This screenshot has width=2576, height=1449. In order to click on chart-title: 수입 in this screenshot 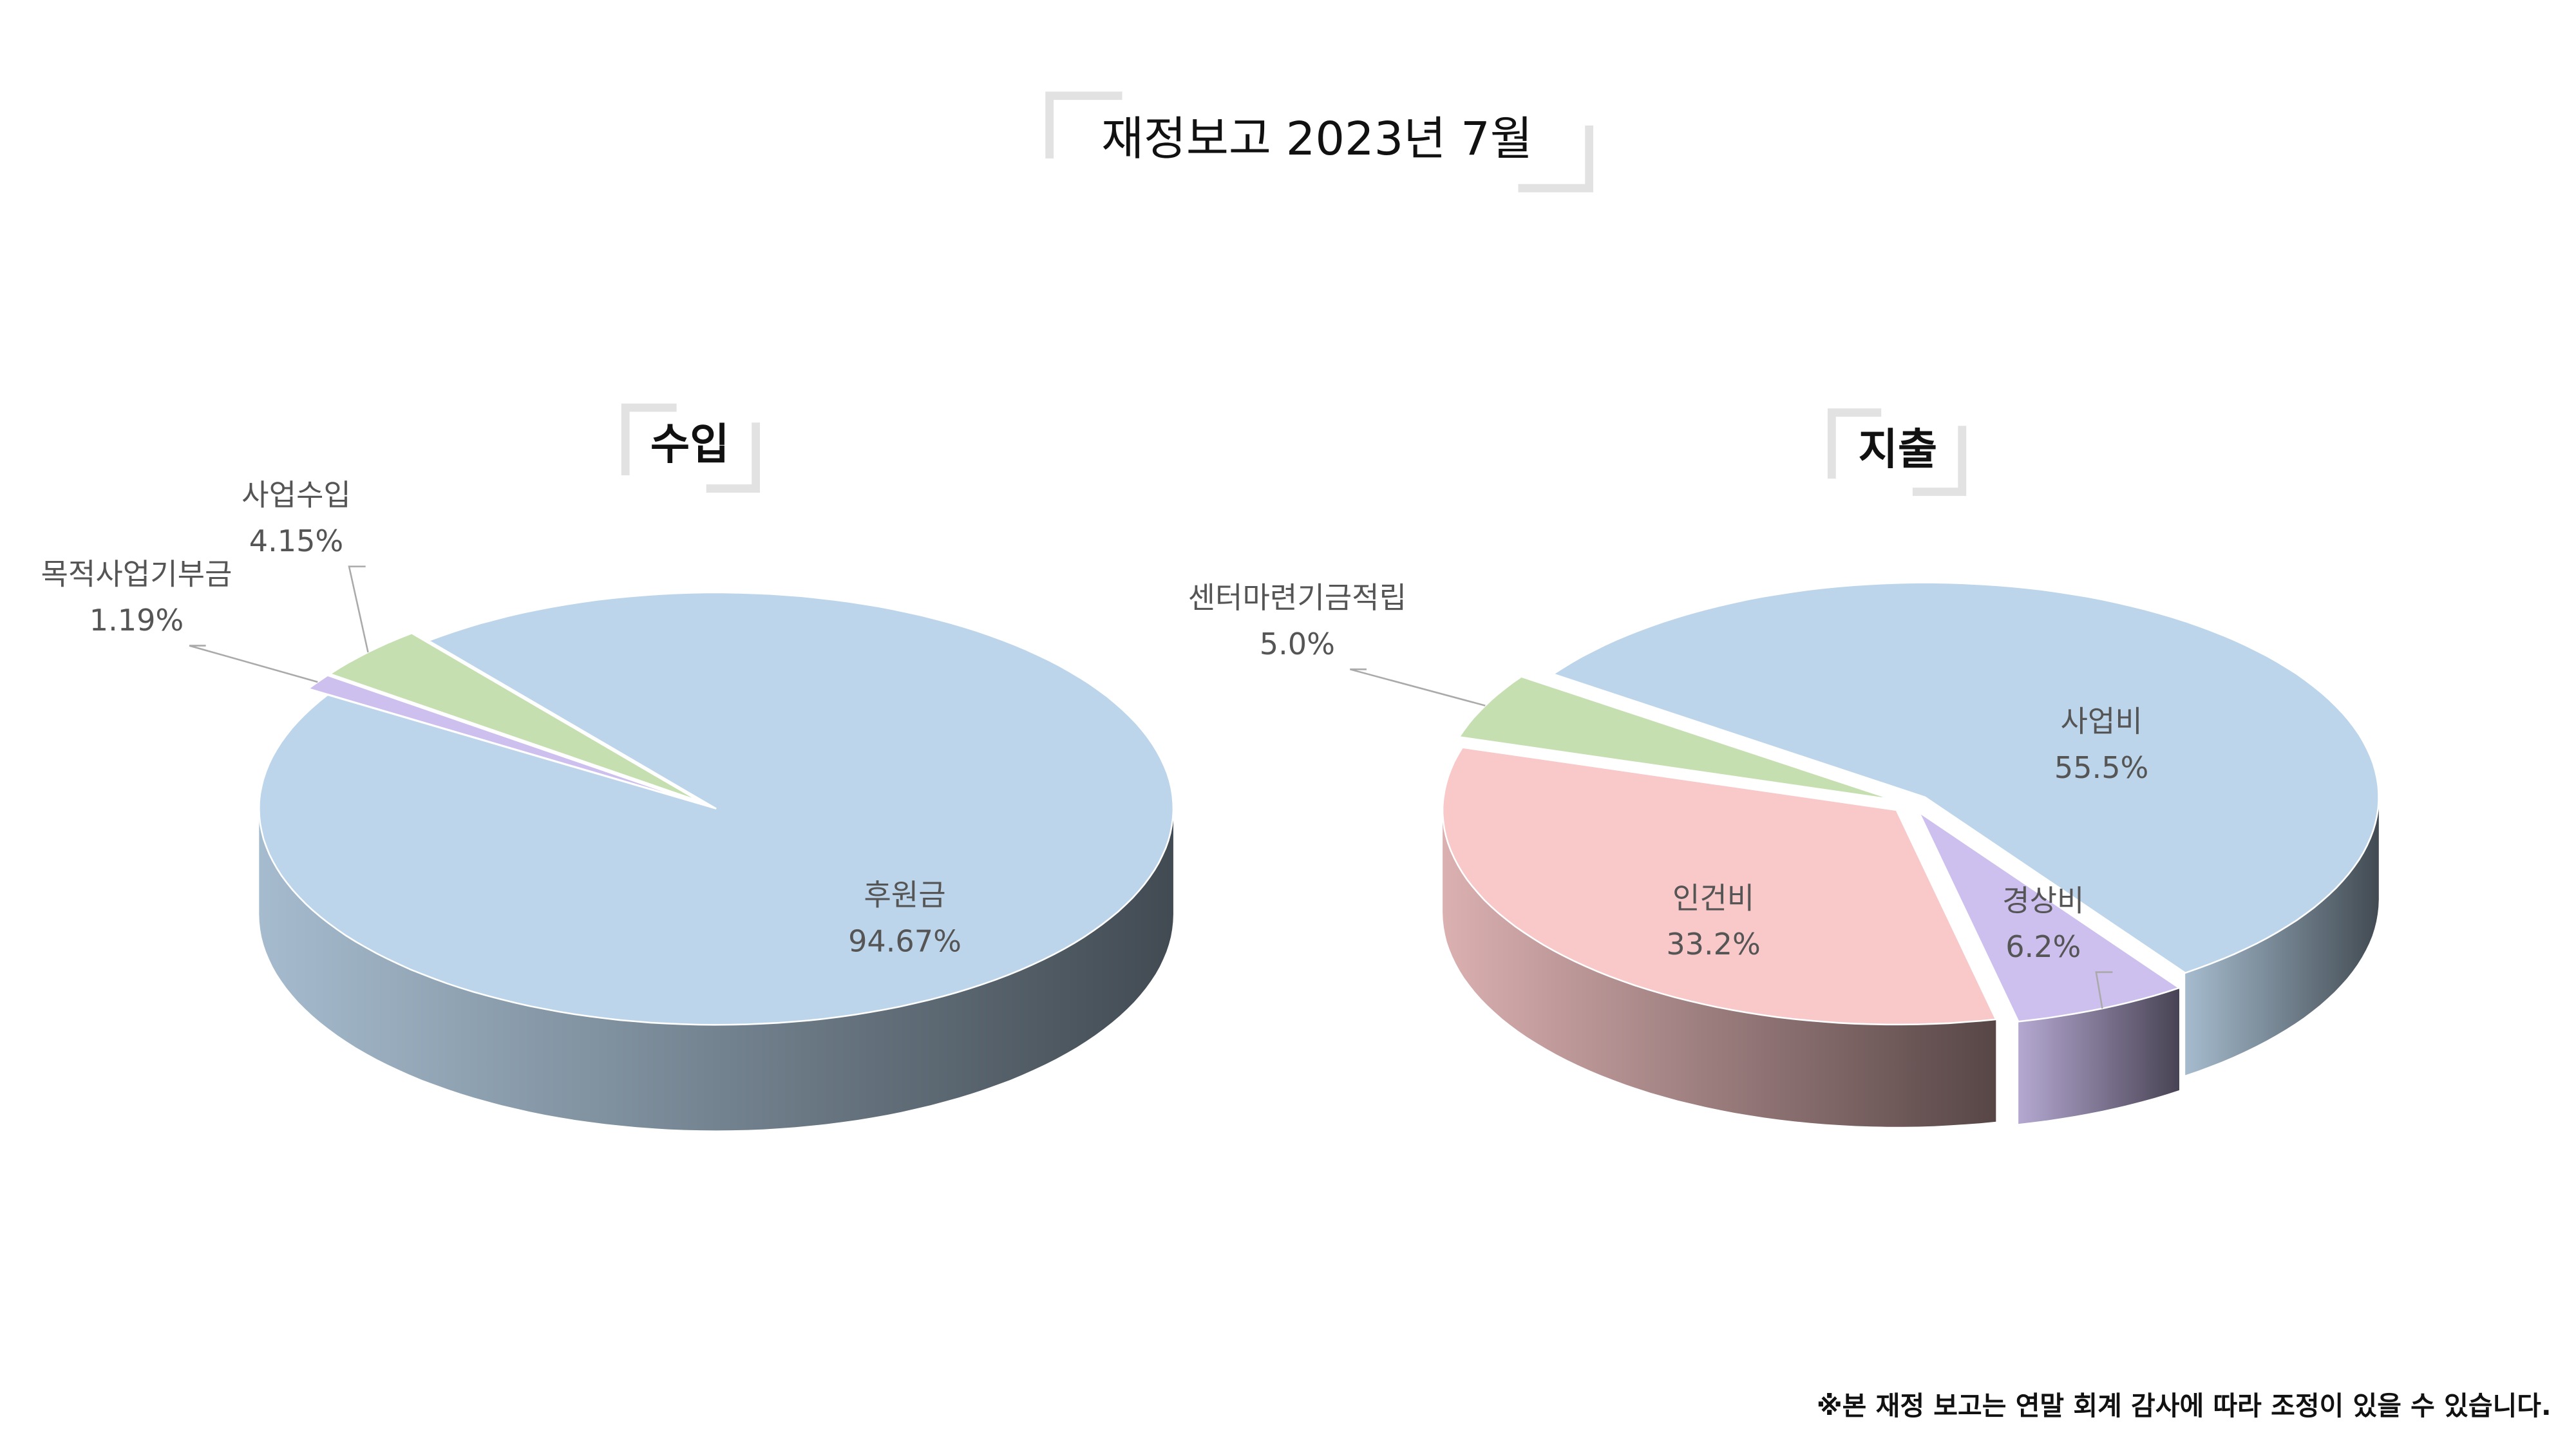, I will do `click(690, 444)`.